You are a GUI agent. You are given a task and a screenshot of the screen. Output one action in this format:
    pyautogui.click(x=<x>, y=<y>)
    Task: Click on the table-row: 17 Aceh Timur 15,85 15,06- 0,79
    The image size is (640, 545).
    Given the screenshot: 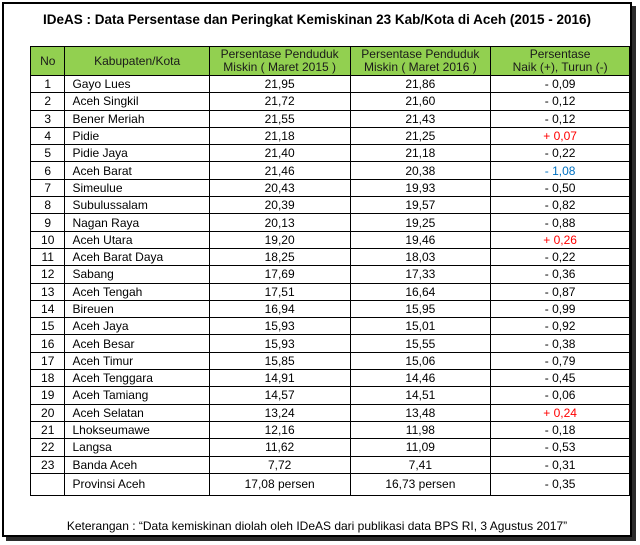 What is the action you would take?
    pyautogui.click(x=329, y=361)
    